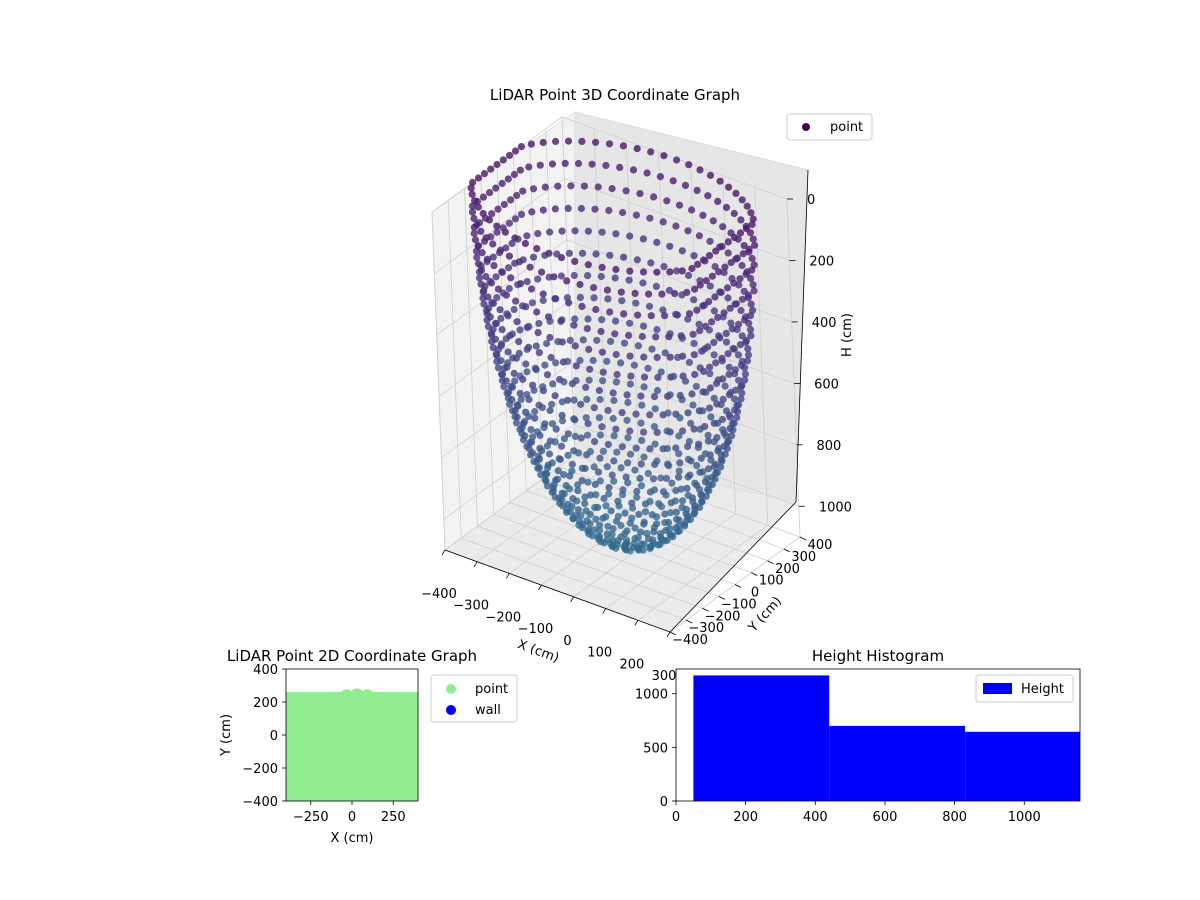  I want to click on histogram-ticks: 0 200 400 600 800 1000 0 500 1000, so click(838, 756).